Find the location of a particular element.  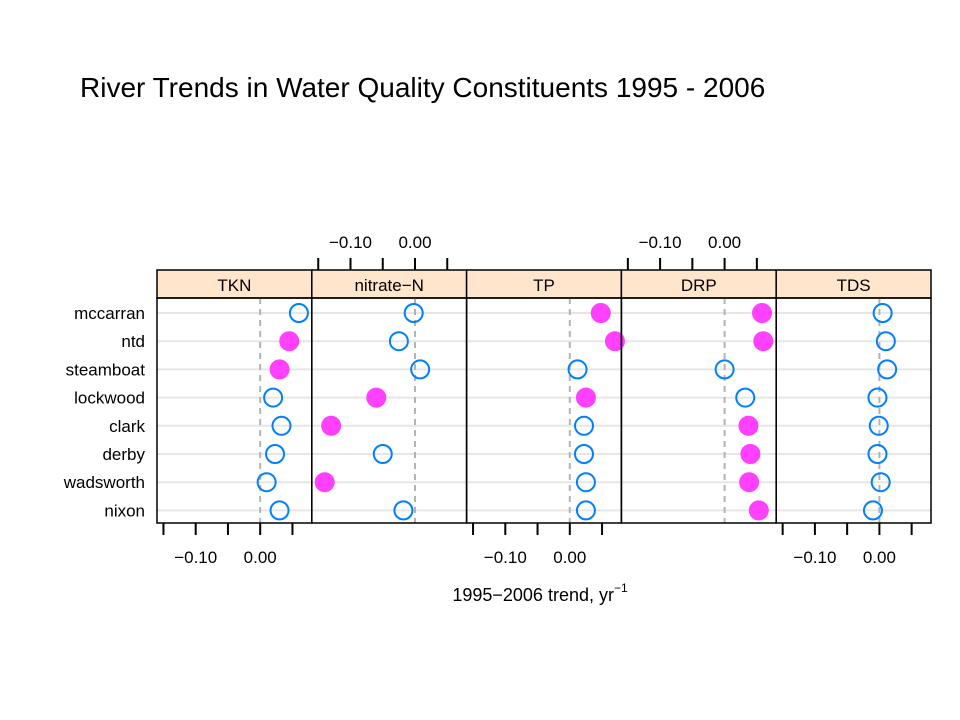

x-axis-label-text: 1995−2006 trend, yr is located at coordinates (533, 595).